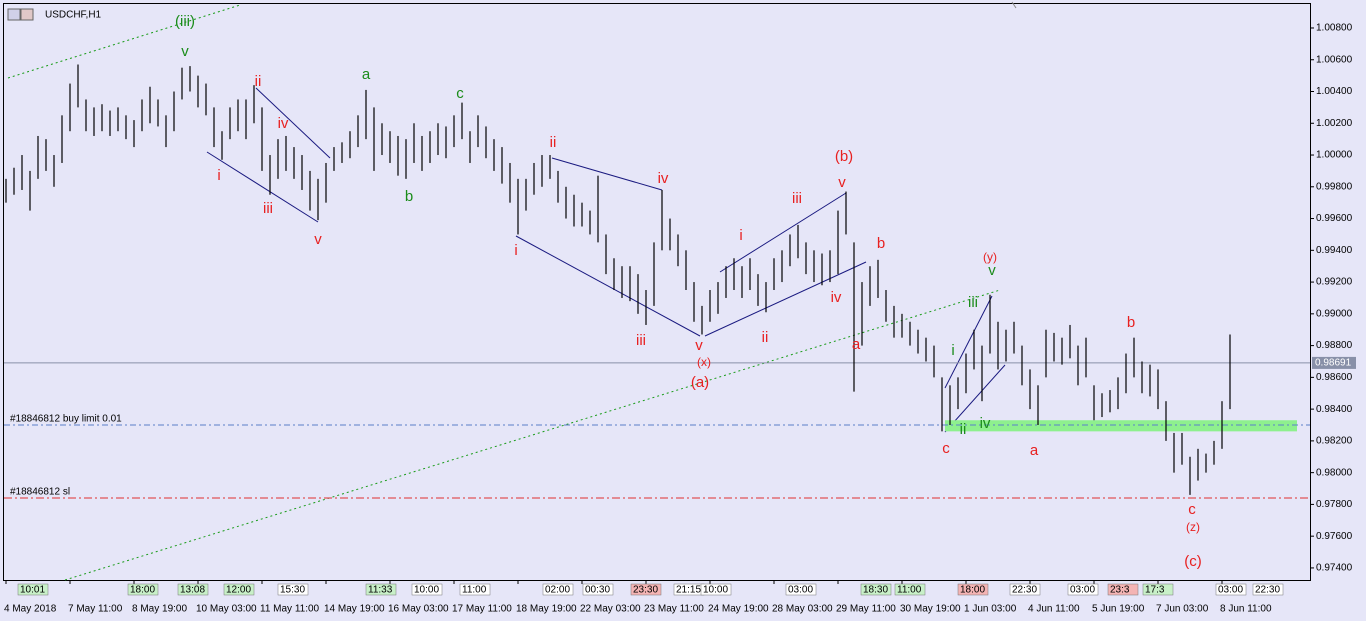 This screenshot has width=1366, height=621. What do you see at coordinates (30, 609) in the screenshot?
I see `x-tick-label: 4 May 2018` at bounding box center [30, 609].